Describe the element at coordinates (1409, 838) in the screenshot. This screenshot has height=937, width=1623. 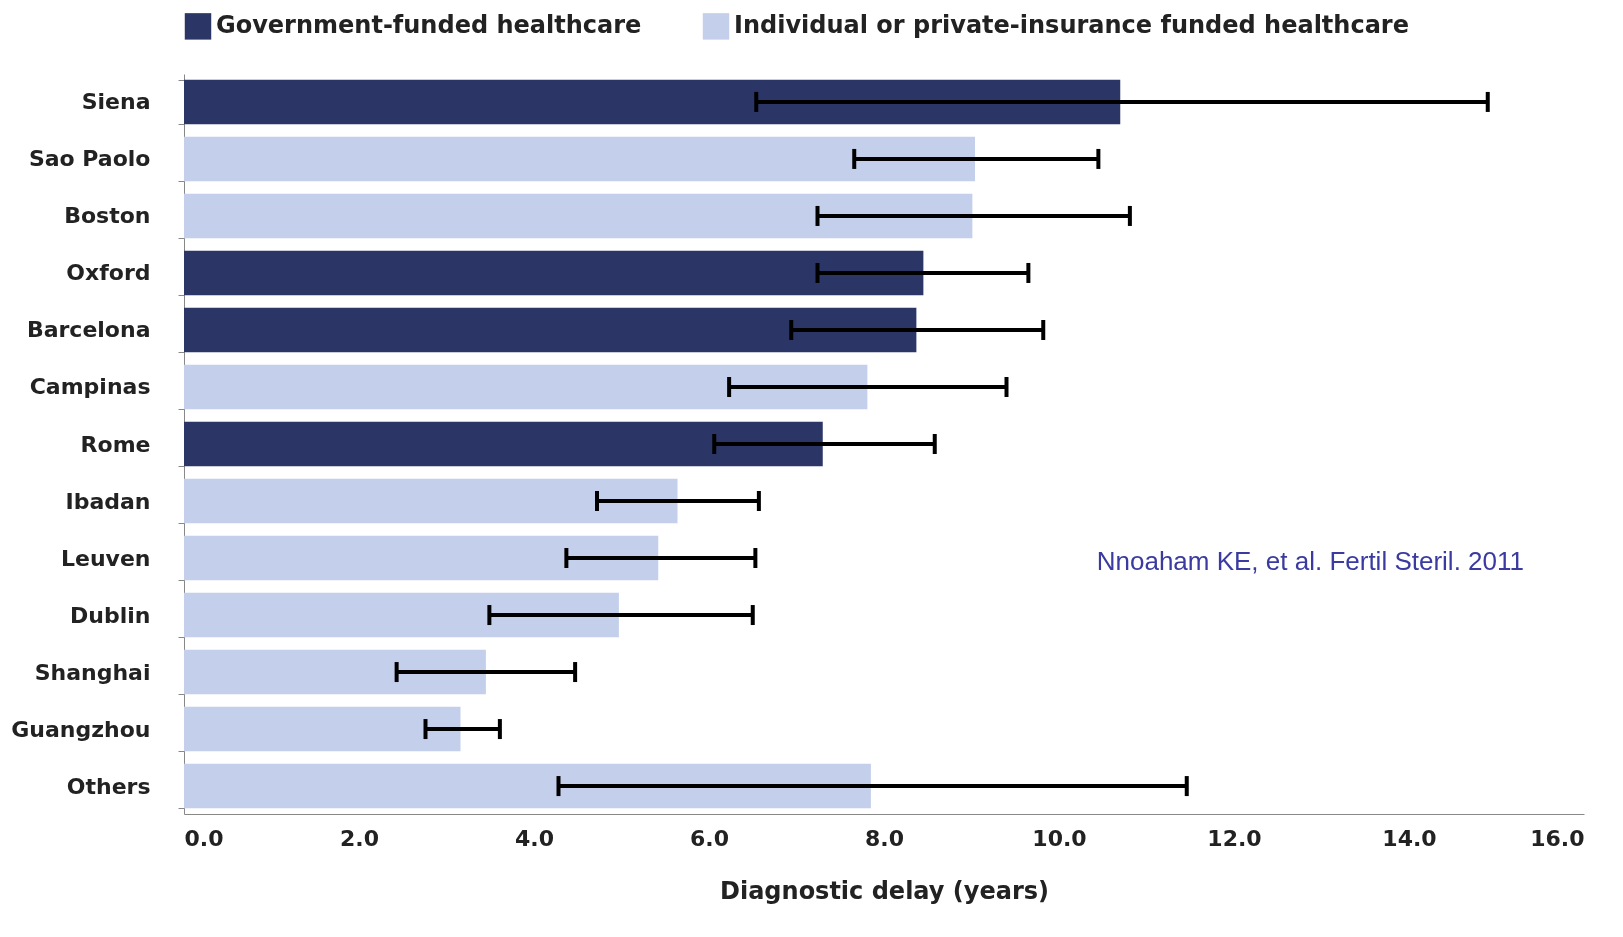
I see `x-tick-label: 14.0` at that location.